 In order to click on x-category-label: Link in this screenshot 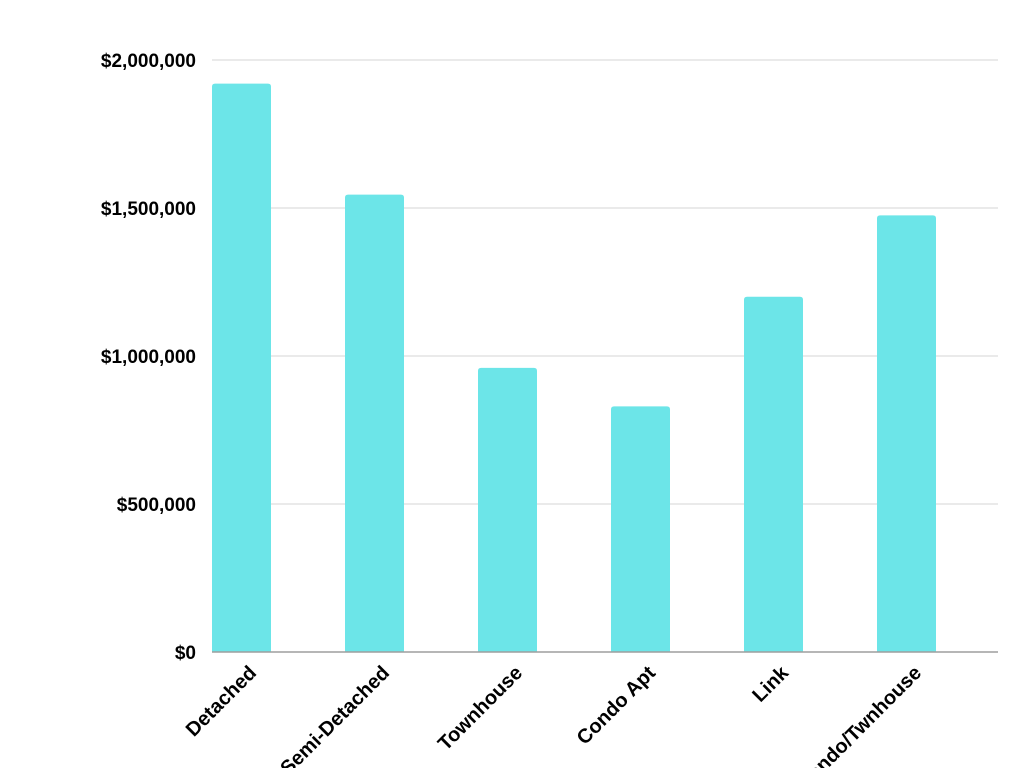, I will do `click(770, 683)`.